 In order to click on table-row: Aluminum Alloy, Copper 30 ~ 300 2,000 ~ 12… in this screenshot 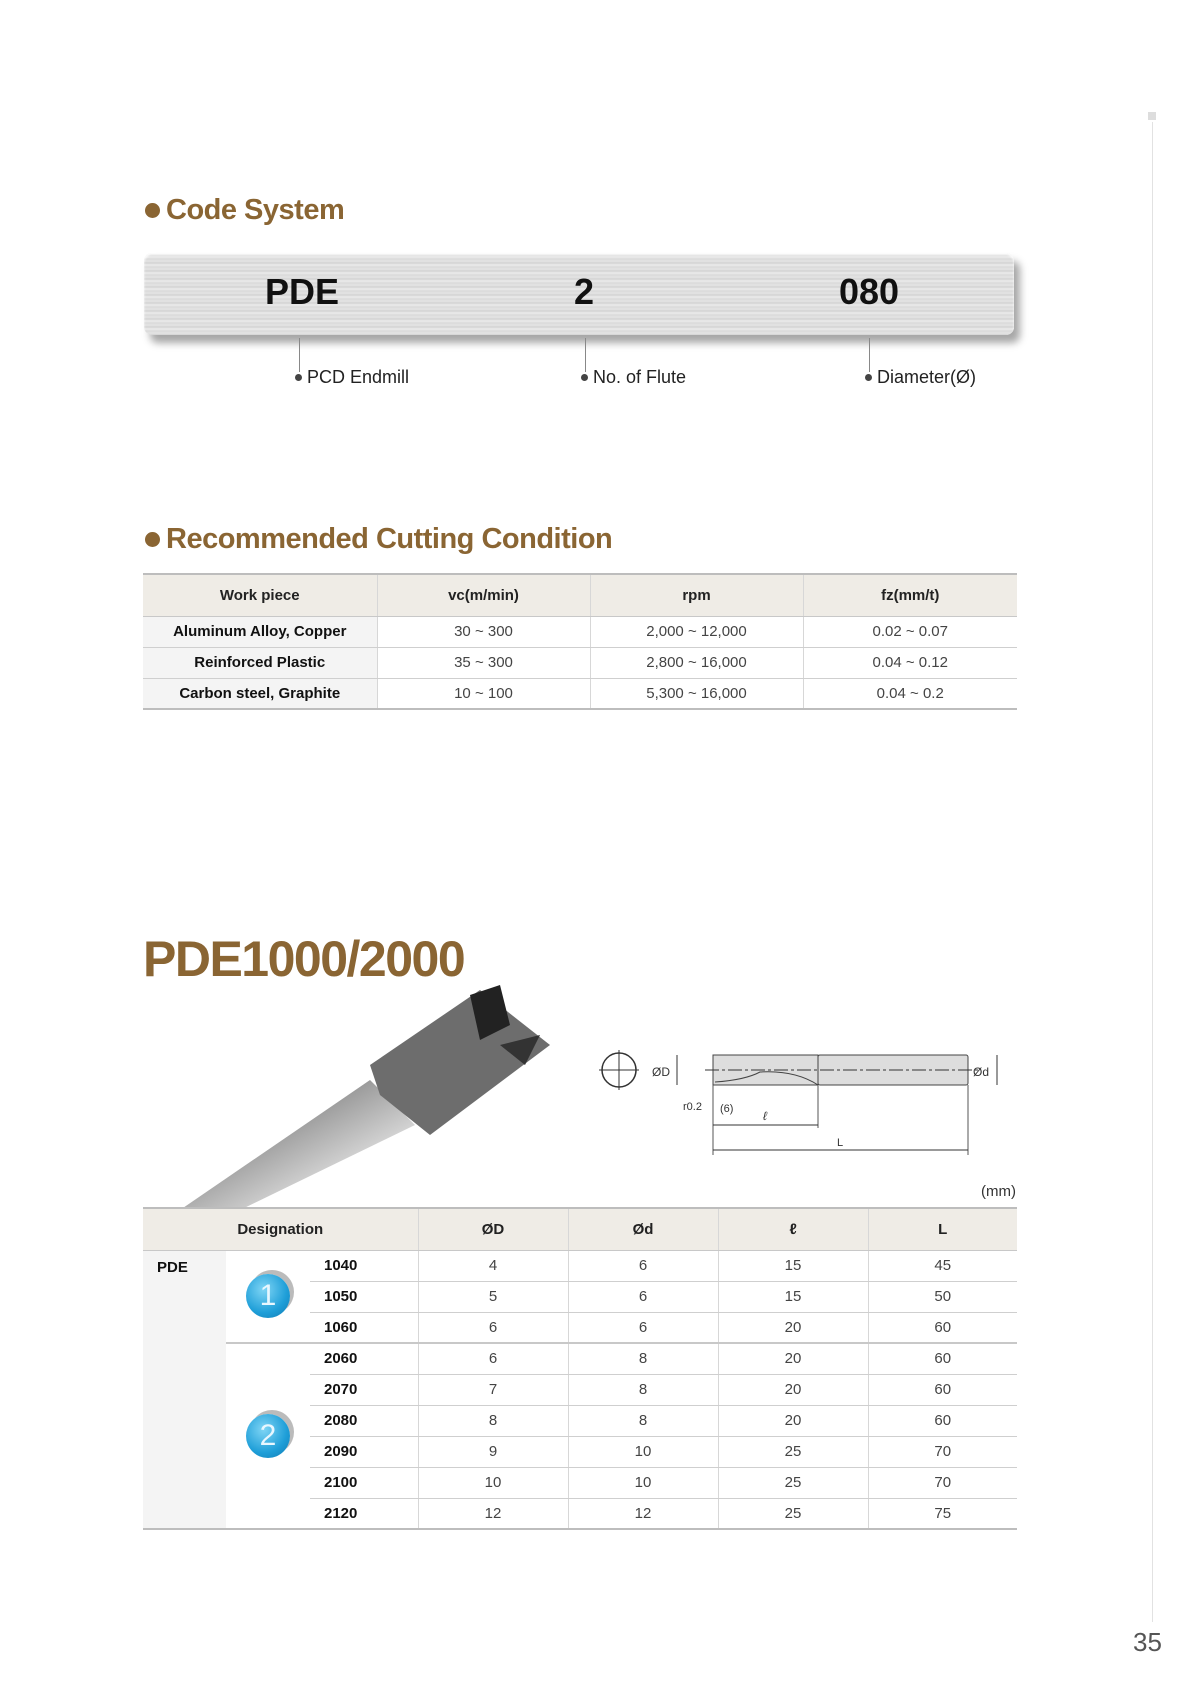, I will do `click(580, 632)`.